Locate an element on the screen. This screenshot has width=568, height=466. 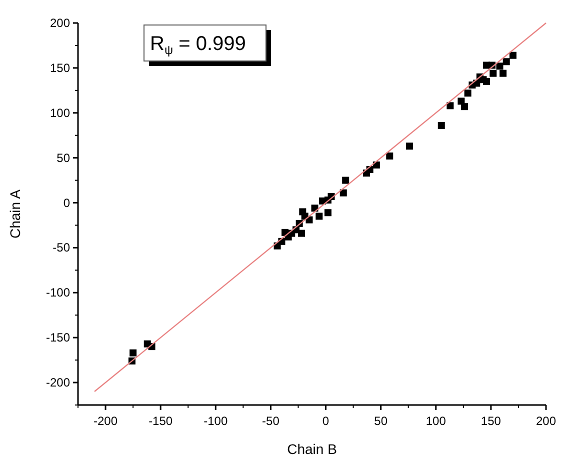
annotation: R$_{ψ}$ = 0.999 is located at coordinates (198, 45).